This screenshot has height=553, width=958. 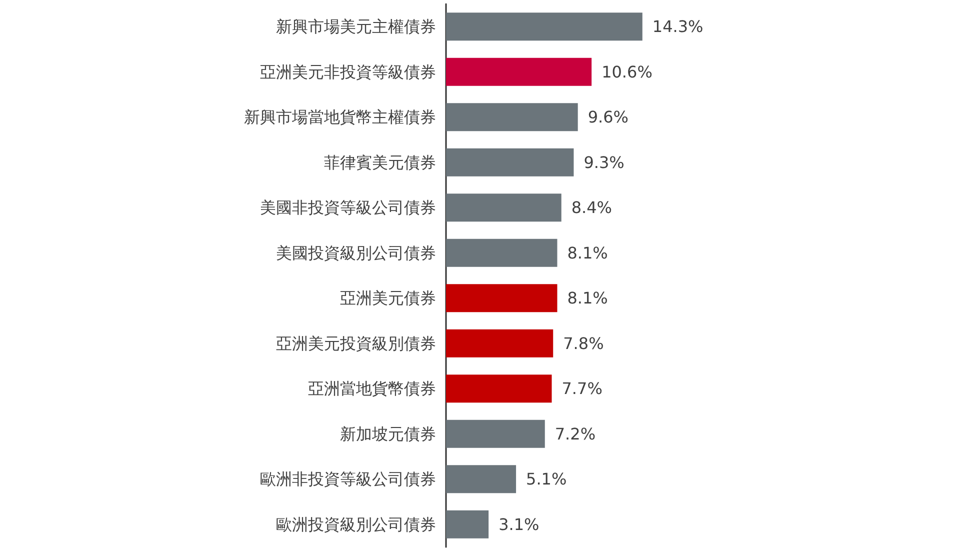 I want to click on data-label: 14.3%, so click(x=678, y=26).